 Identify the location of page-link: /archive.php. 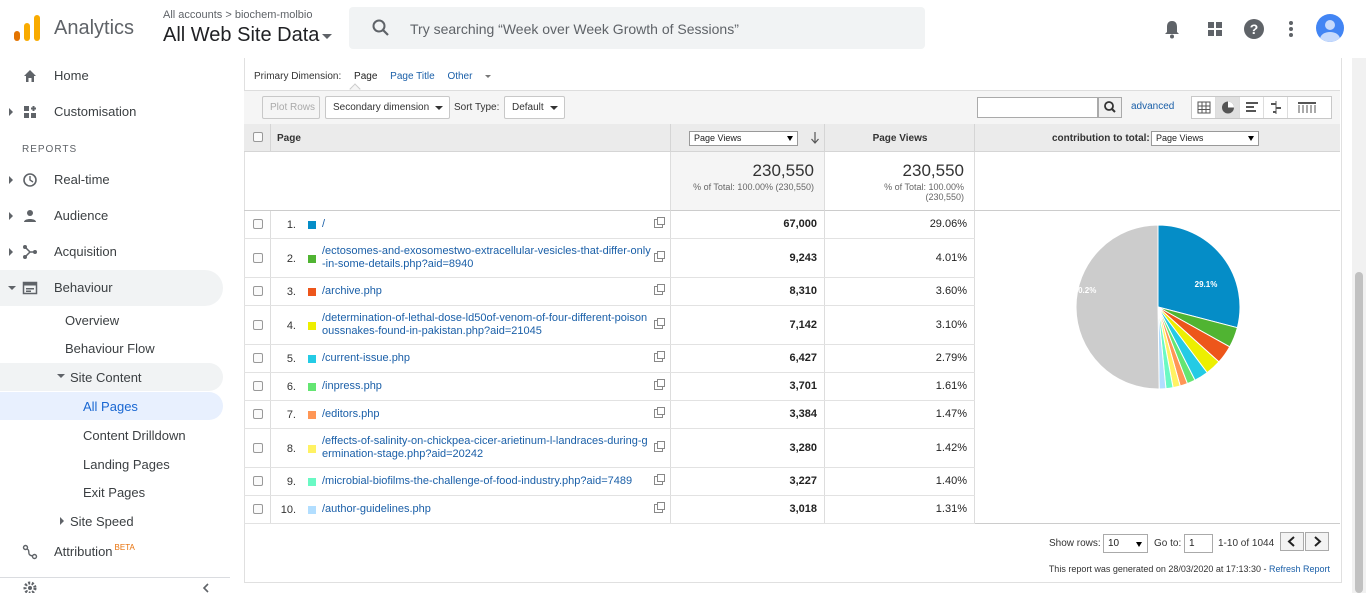
(352, 291).